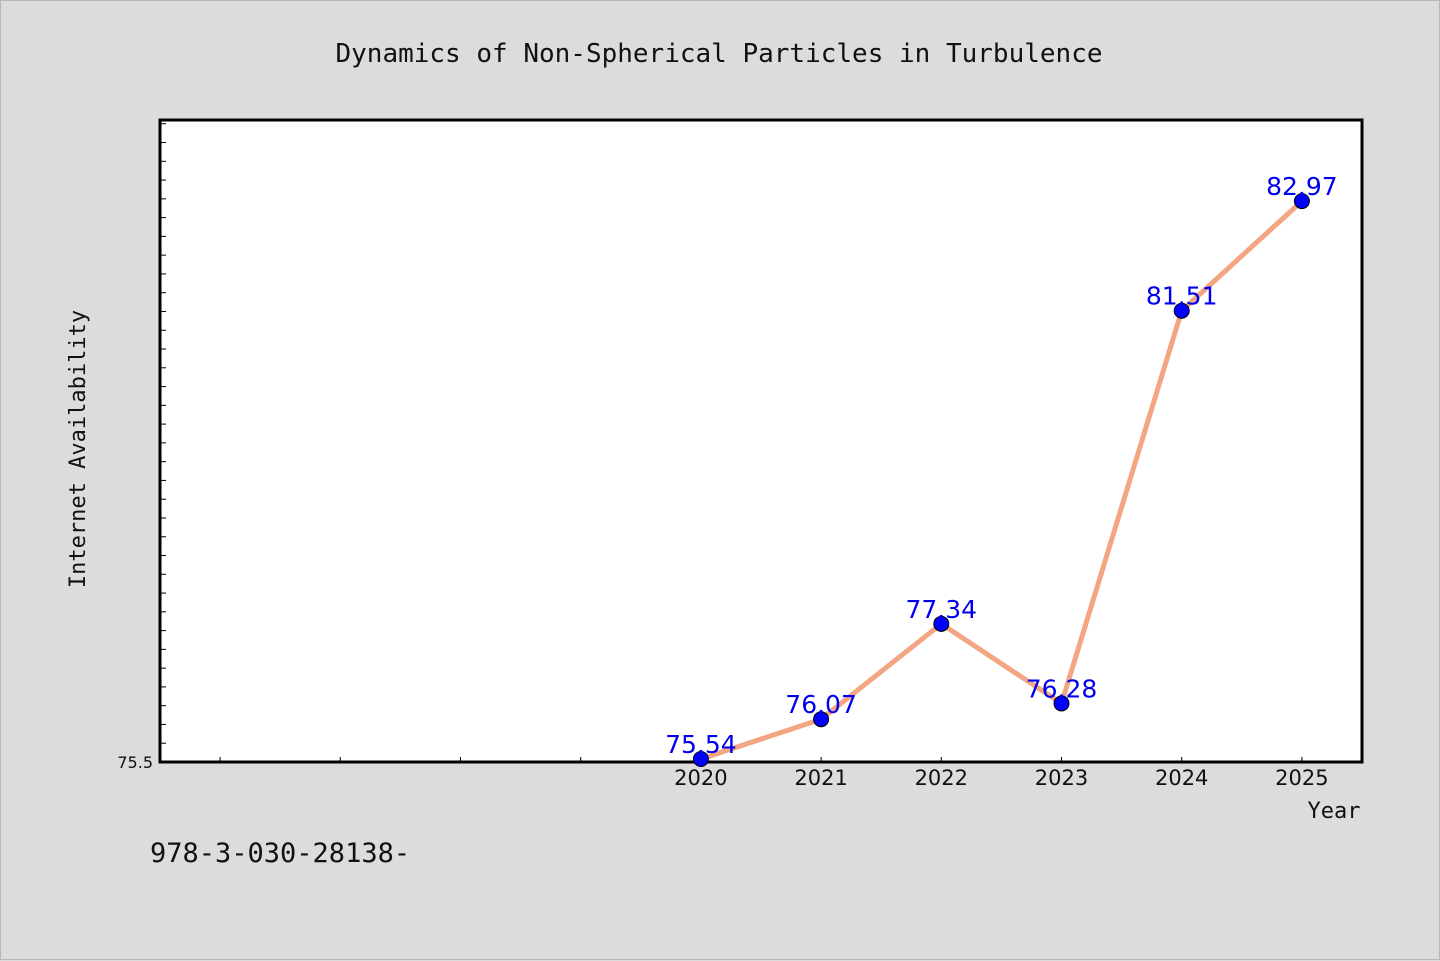 The image size is (1440, 961). I want to click on x-tick-label: 2021, so click(820, 778).